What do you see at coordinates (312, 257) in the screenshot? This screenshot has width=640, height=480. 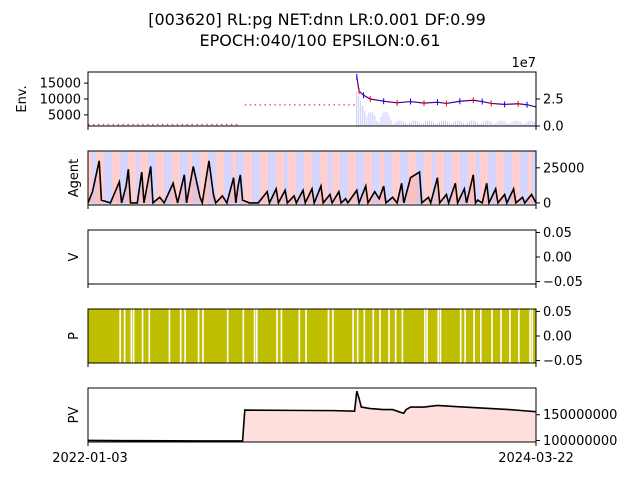 I see `value-frame` at bounding box center [312, 257].